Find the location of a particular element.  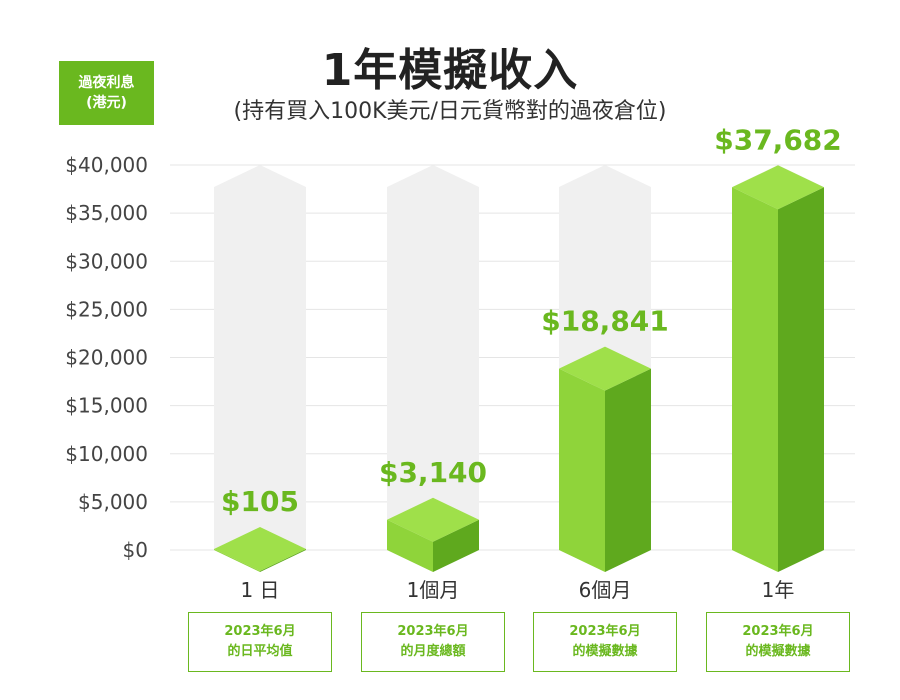

bar-value-label: $37,682 is located at coordinates (778, 139).